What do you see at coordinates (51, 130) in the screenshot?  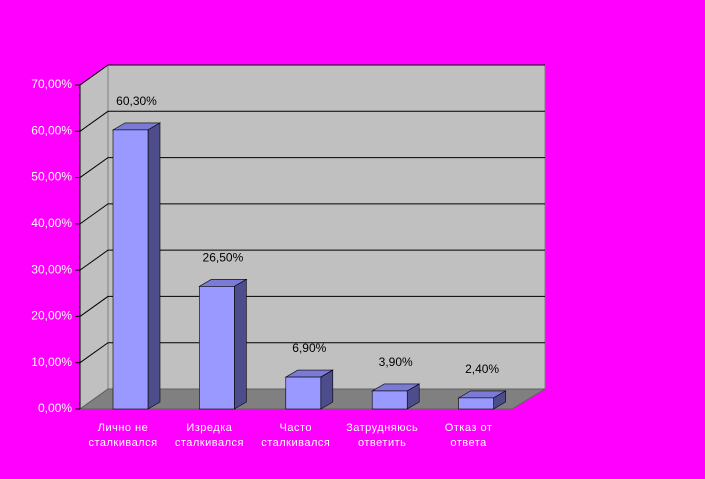 I see `y-tick-label: 60,00%` at bounding box center [51, 130].